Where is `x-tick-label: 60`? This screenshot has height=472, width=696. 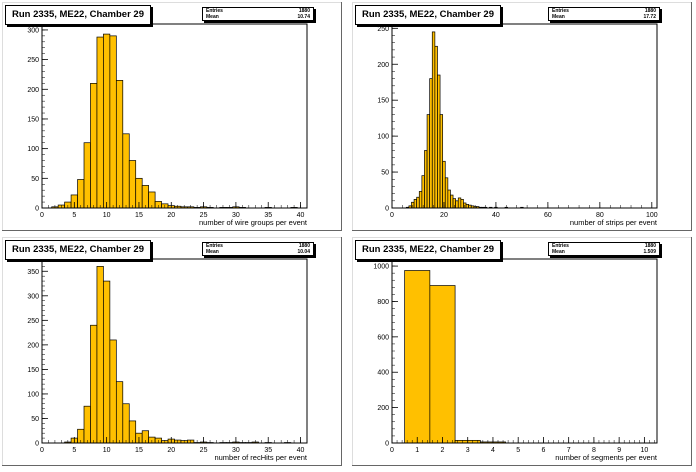 x-tick-label: 60 is located at coordinates (548, 215).